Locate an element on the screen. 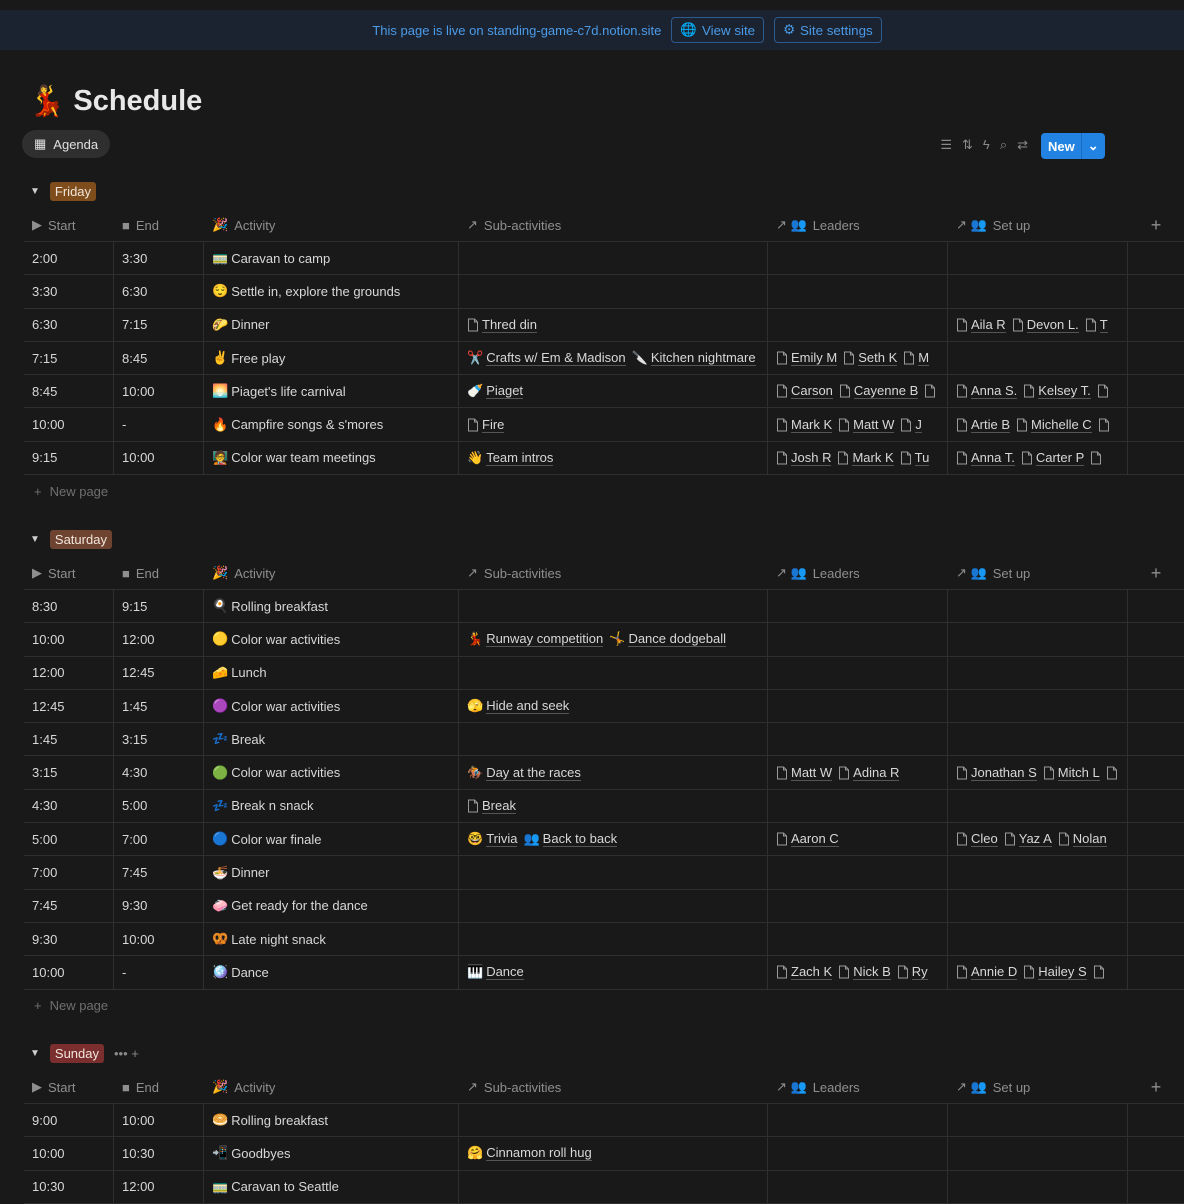 The width and height of the screenshot is (1184, 1204). activity-title: Goodbyes is located at coordinates (261, 1153).